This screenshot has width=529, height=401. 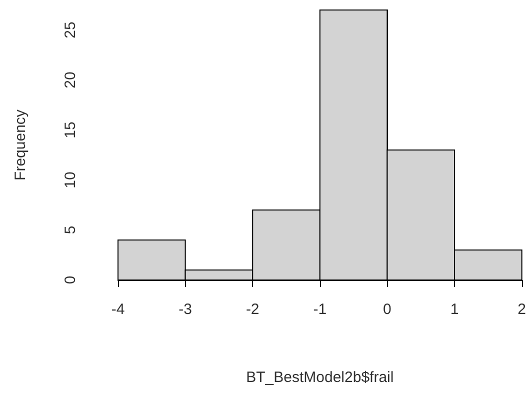 What do you see at coordinates (118, 309) in the screenshot?
I see `x-tick-label: -4` at bounding box center [118, 309].